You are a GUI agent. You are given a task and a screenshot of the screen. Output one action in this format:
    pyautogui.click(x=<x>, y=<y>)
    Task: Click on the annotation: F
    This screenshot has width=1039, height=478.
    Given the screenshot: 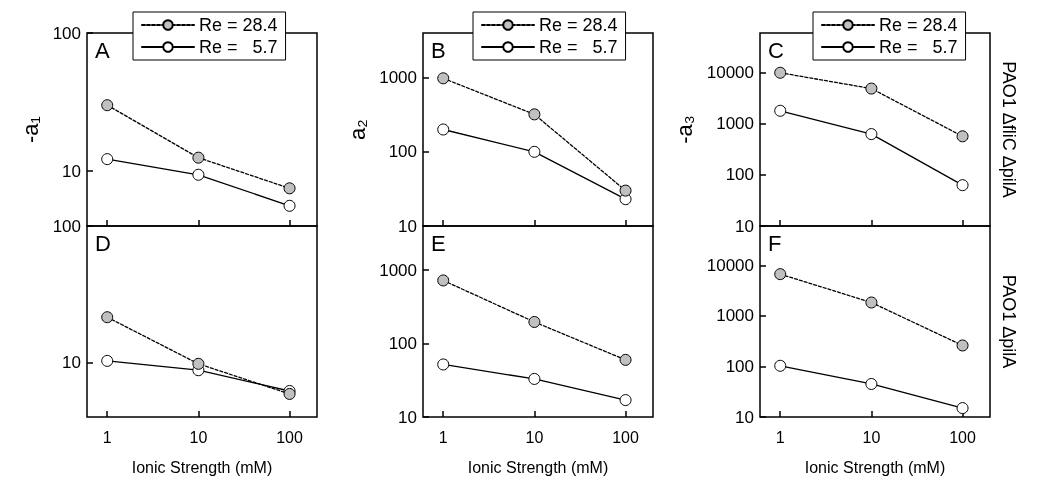 What is the action you would take?
    pyautogui.click(x=775, y=243)
    